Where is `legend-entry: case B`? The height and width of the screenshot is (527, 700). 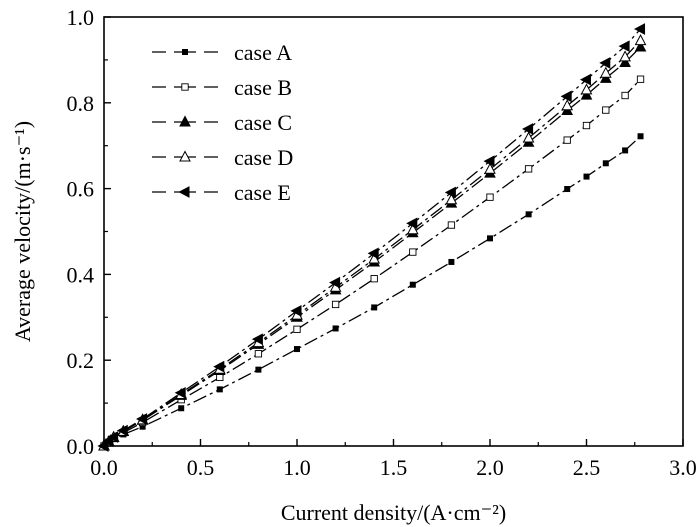
legend-entry: case B is located at coordinates (222, 87).